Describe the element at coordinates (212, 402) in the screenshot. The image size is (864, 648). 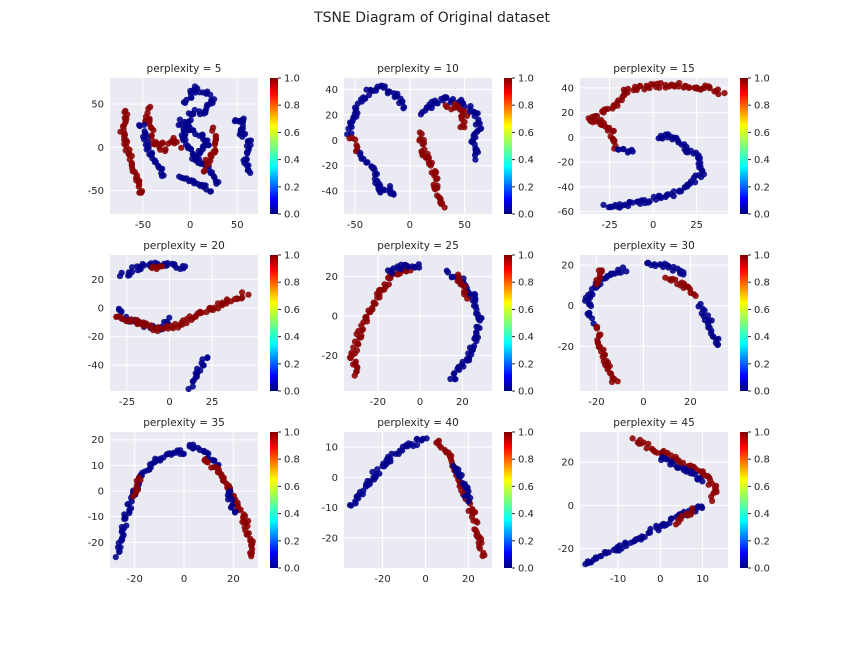
I see `x-tick-label: 25` at that location.